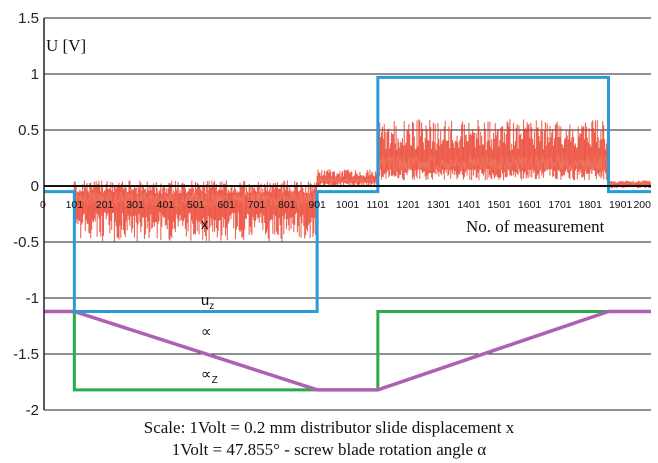 The width and height of the screenshot is (658, 463). What do you see at coordinates (317, 205) in the screenshot?
I see `x-tick-label: 901` at bounding box center [317, 205].